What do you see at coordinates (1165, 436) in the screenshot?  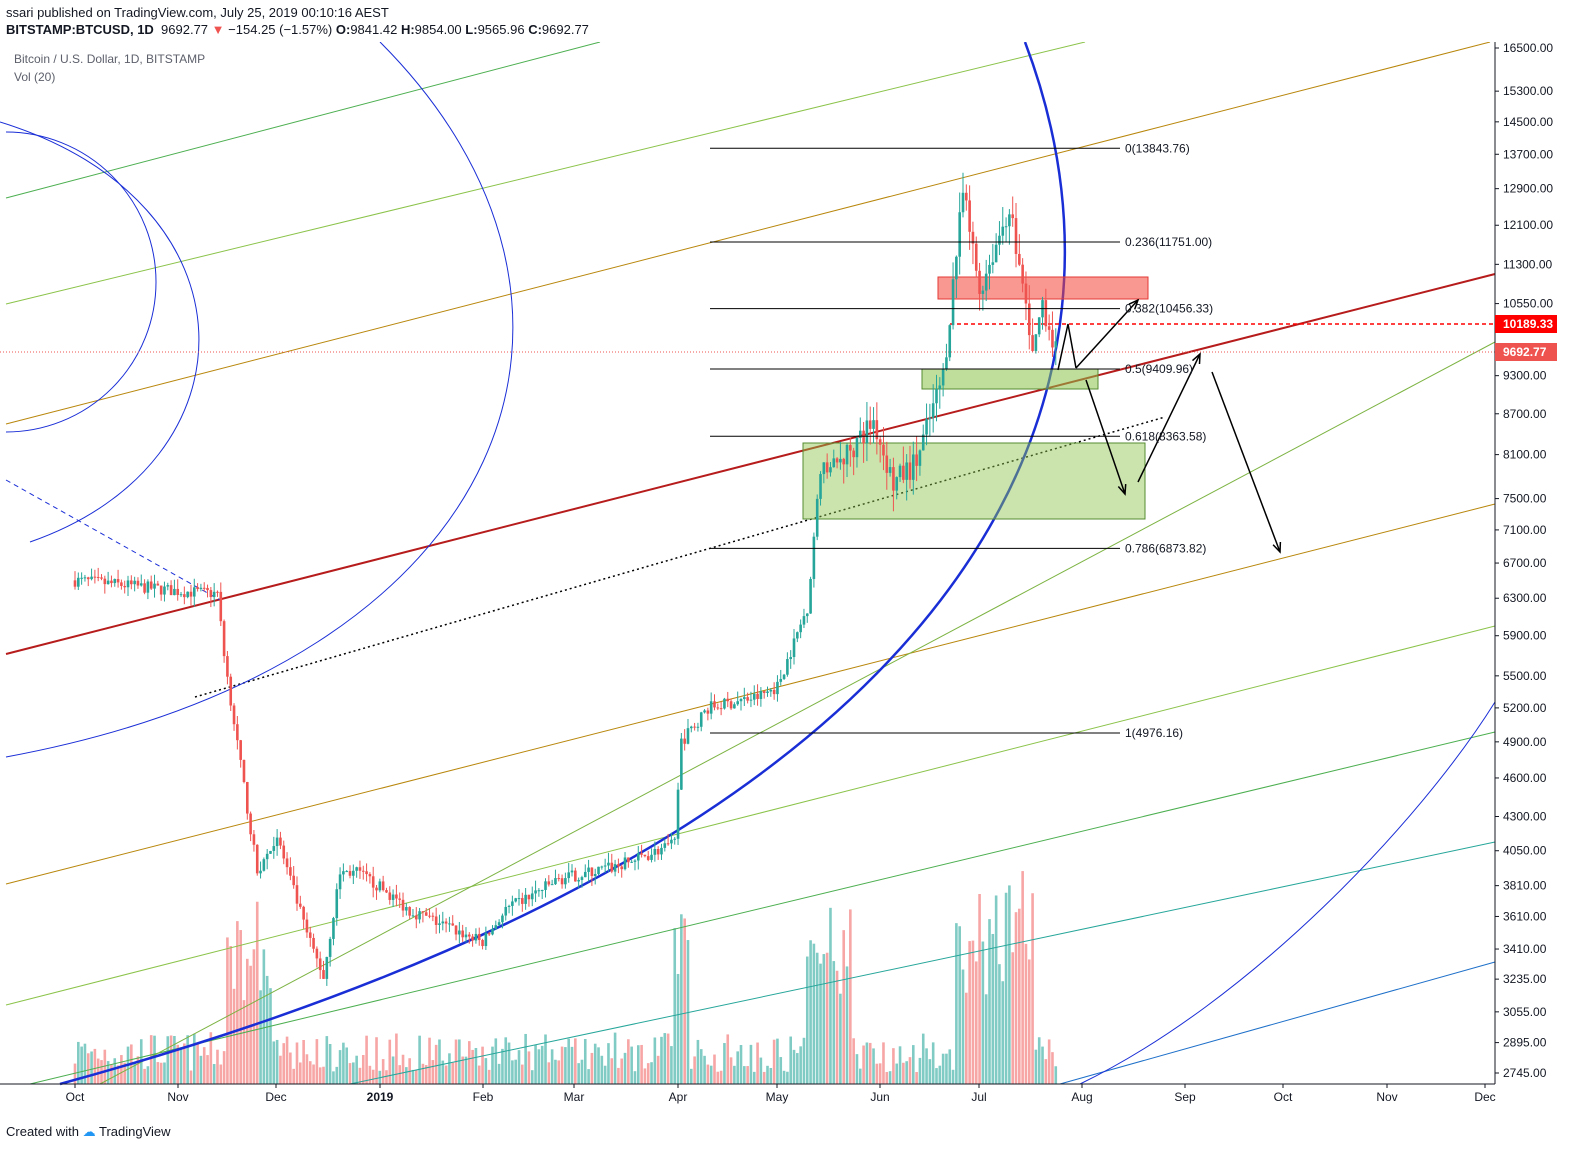 I see `fib-level-label: 0.618(8363.58)` at bounding box center [1165, 436].